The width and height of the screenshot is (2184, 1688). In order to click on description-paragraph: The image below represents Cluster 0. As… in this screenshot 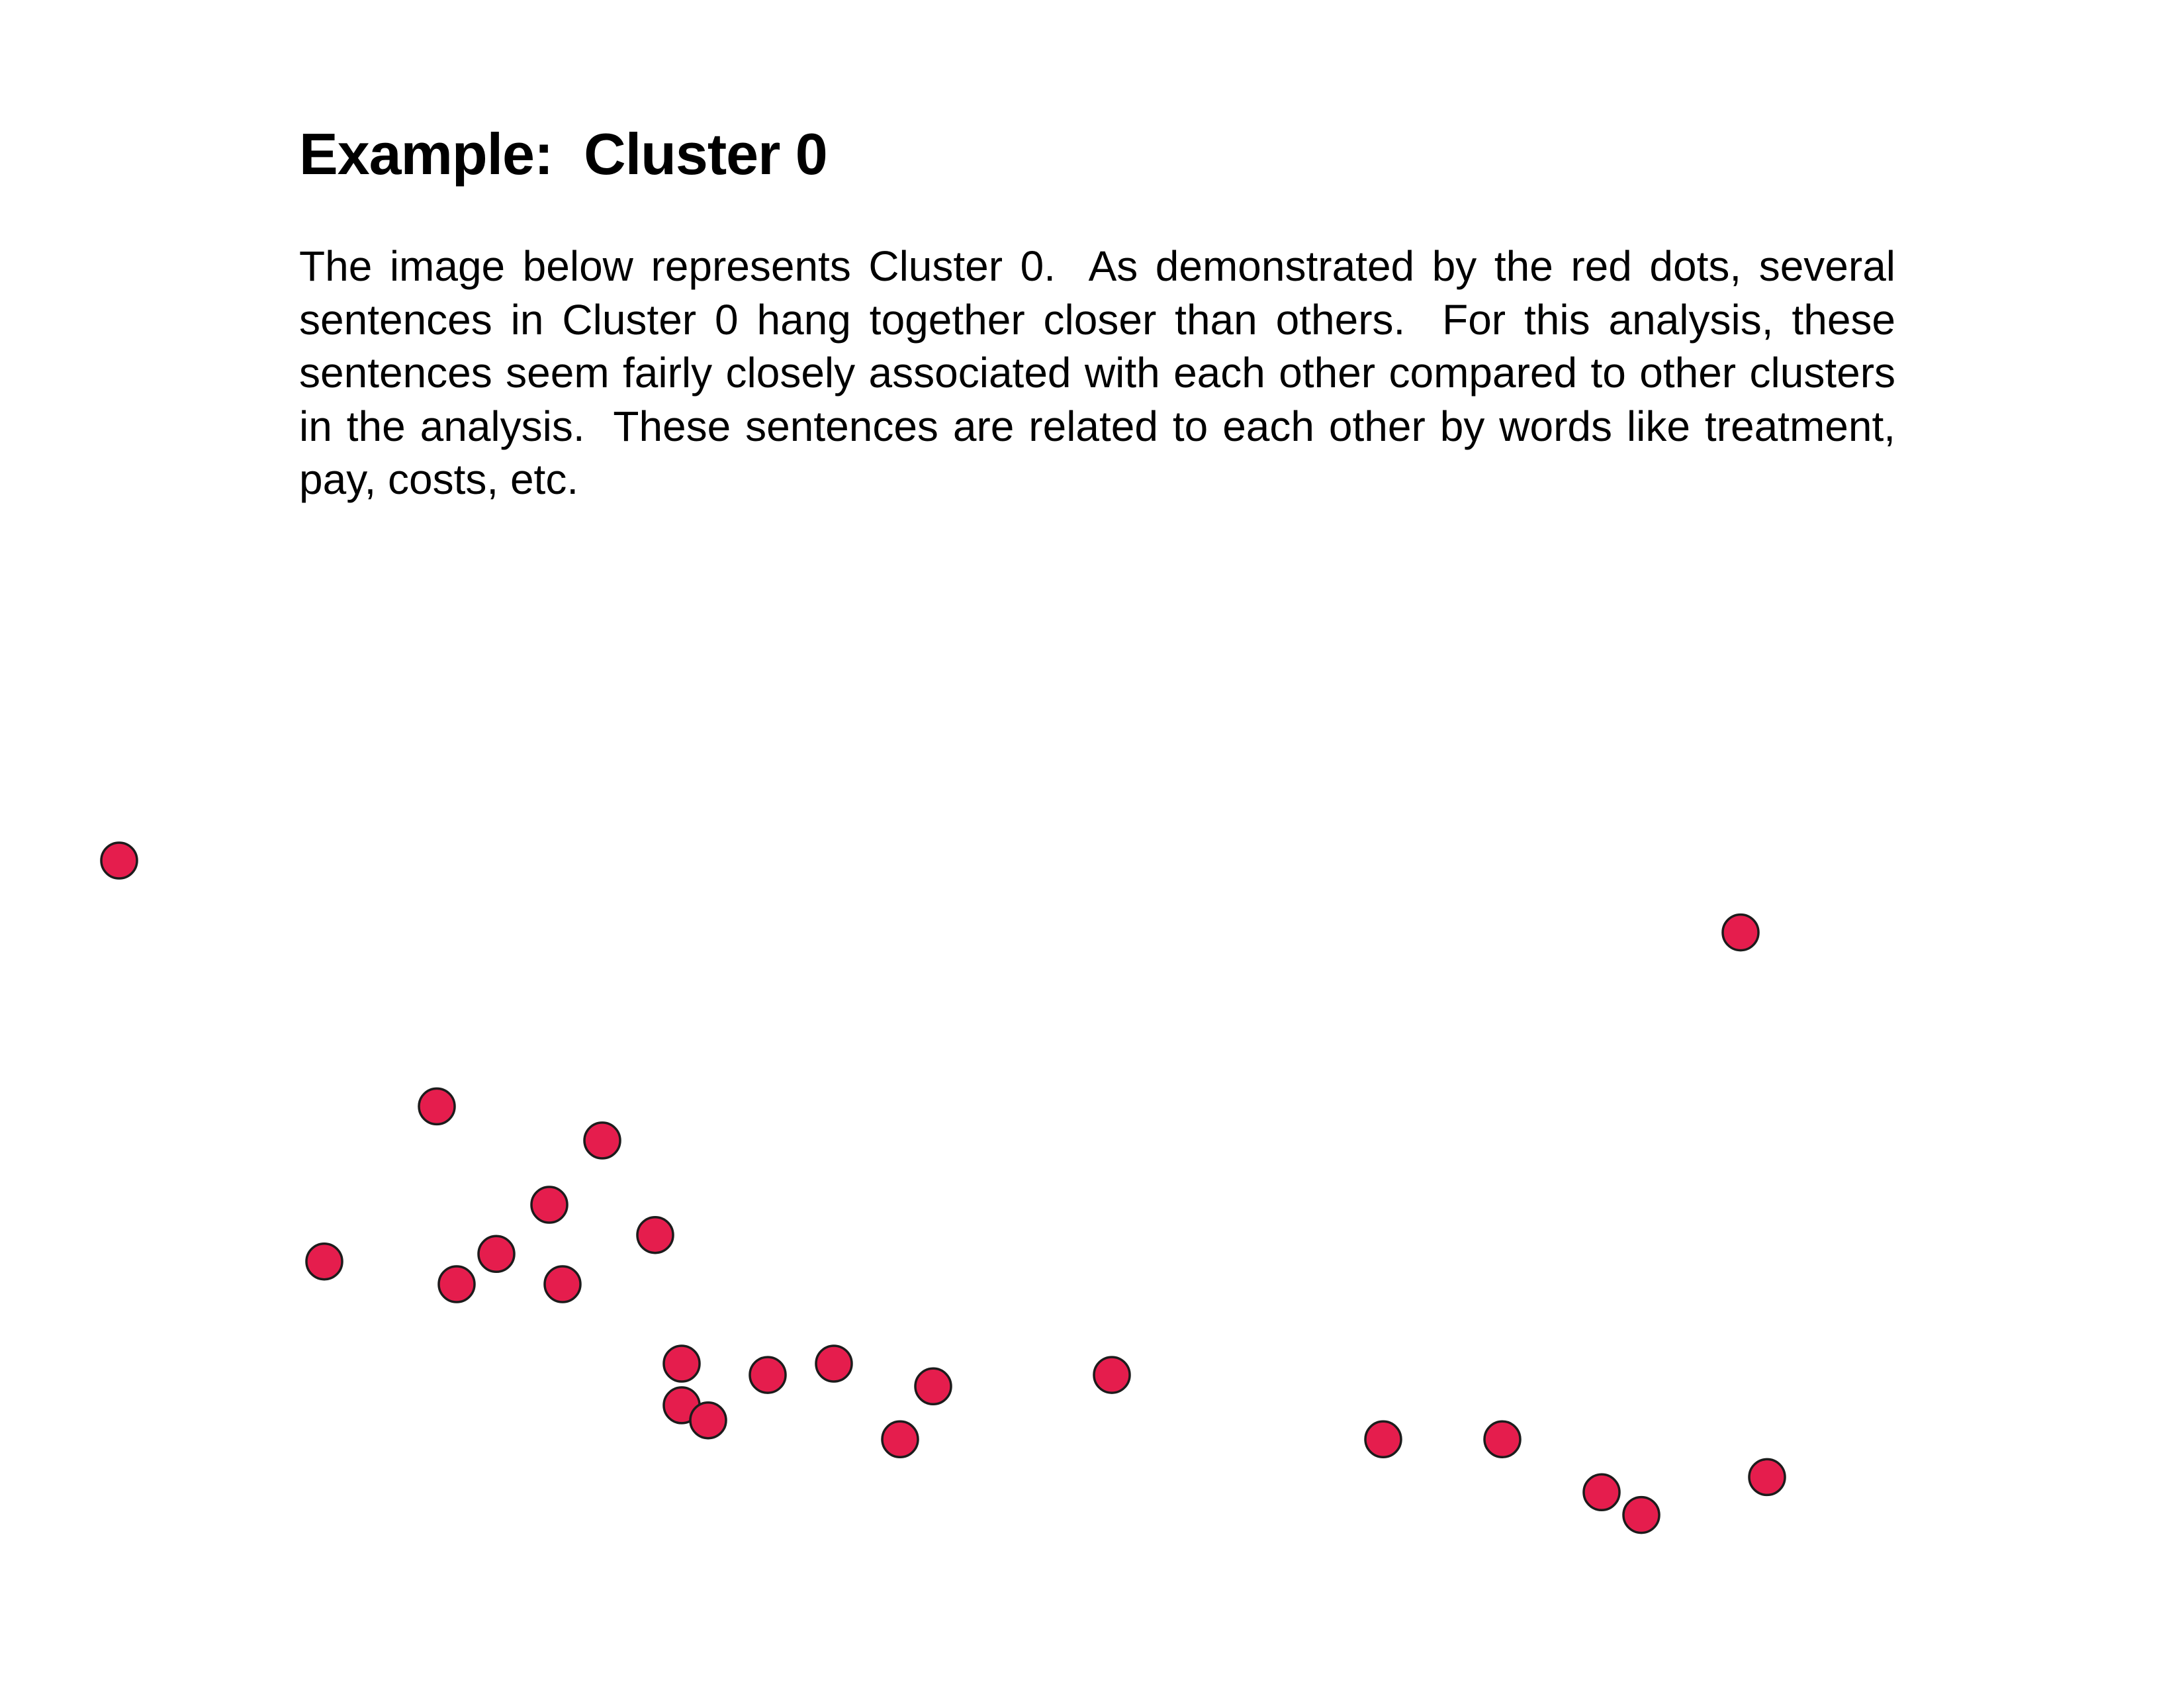, I will do `click(1103, 373)`.